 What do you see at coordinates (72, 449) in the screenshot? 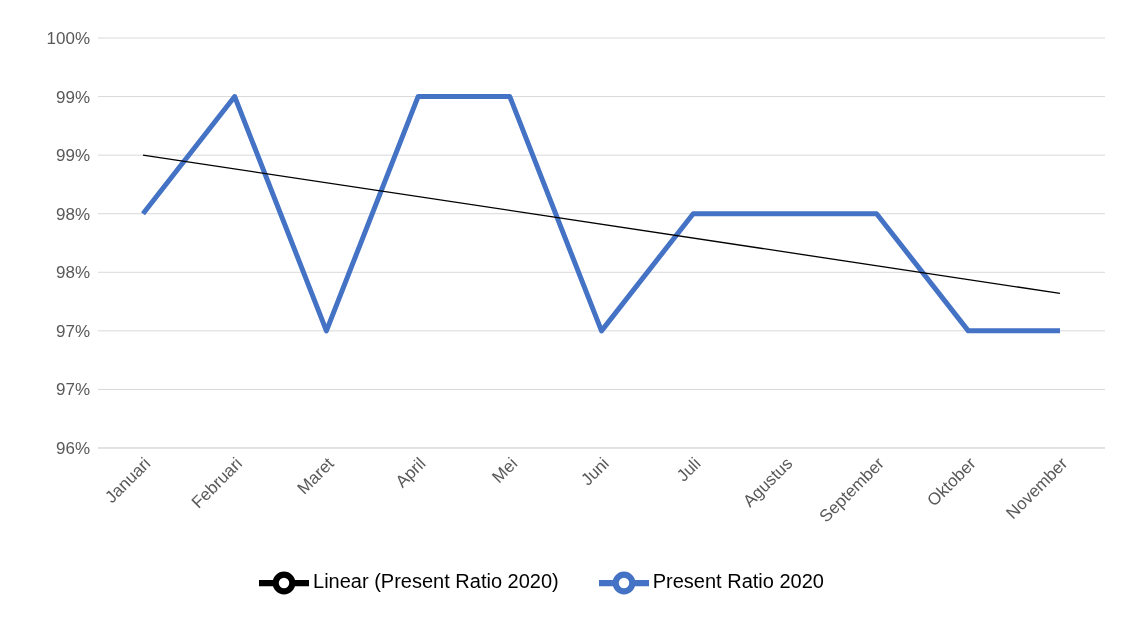
I see `y-tick-label: 96%` at bounding box center [72, 449].